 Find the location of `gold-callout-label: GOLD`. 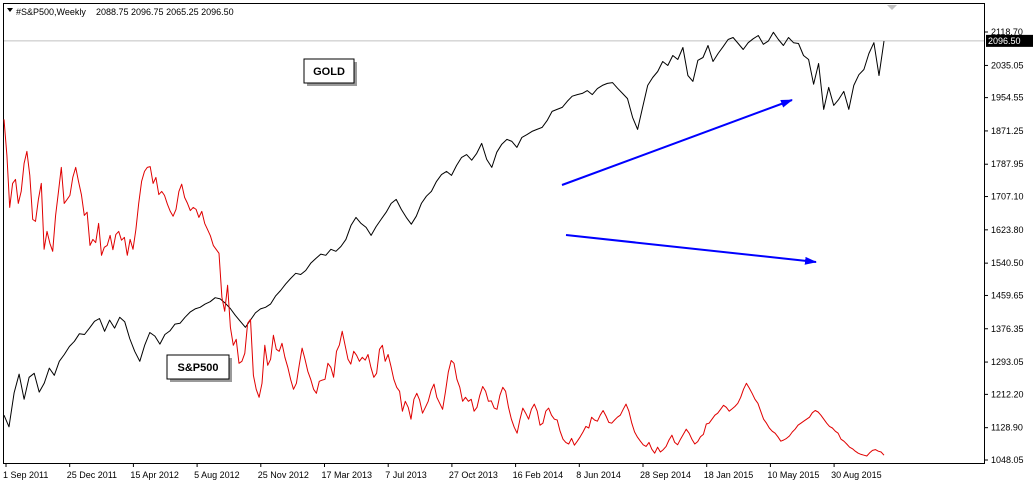

gold-callout-label: GOLD is located at coordinates (329, 72).